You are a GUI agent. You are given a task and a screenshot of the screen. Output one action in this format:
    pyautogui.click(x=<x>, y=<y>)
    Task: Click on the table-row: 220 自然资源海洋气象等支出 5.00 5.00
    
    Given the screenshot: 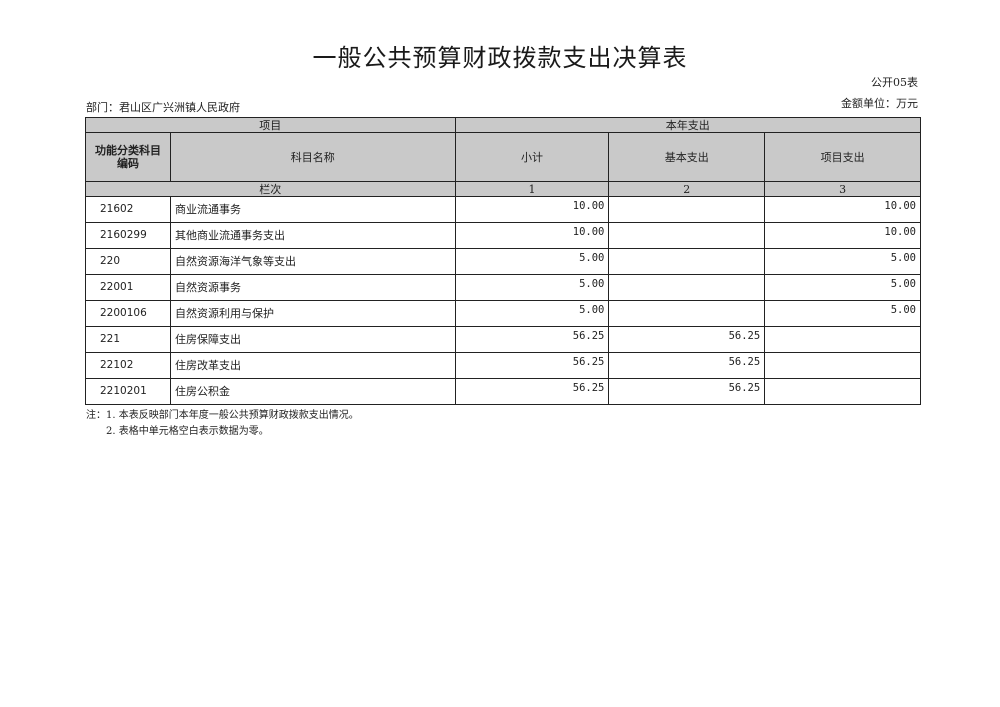 What is the action you would take?
    pyautogui.click(x=503, y=261)
    